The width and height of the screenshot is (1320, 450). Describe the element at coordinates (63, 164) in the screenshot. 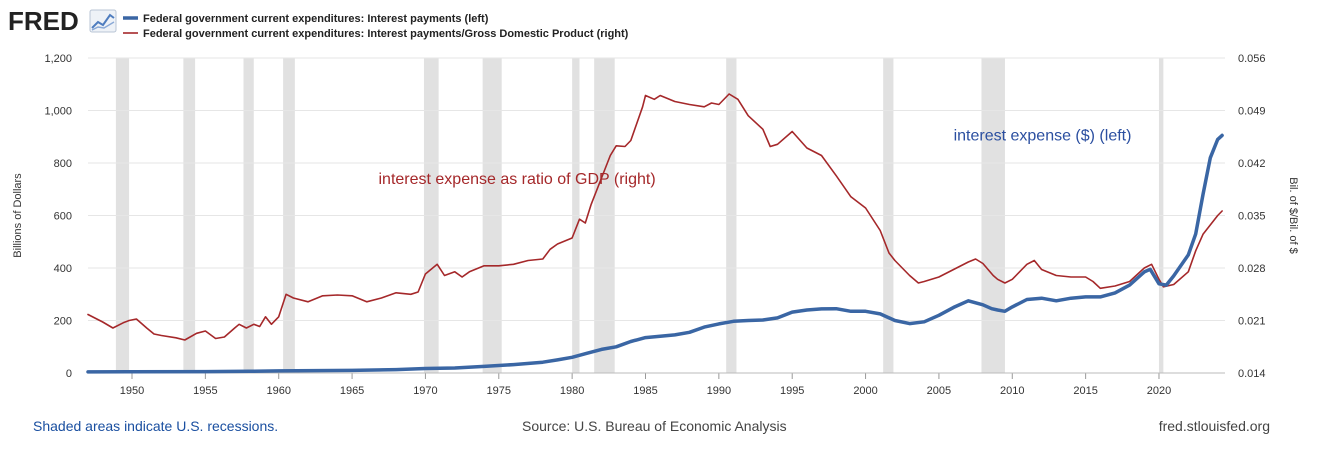

I see `left-tick-label: 800` at that location.